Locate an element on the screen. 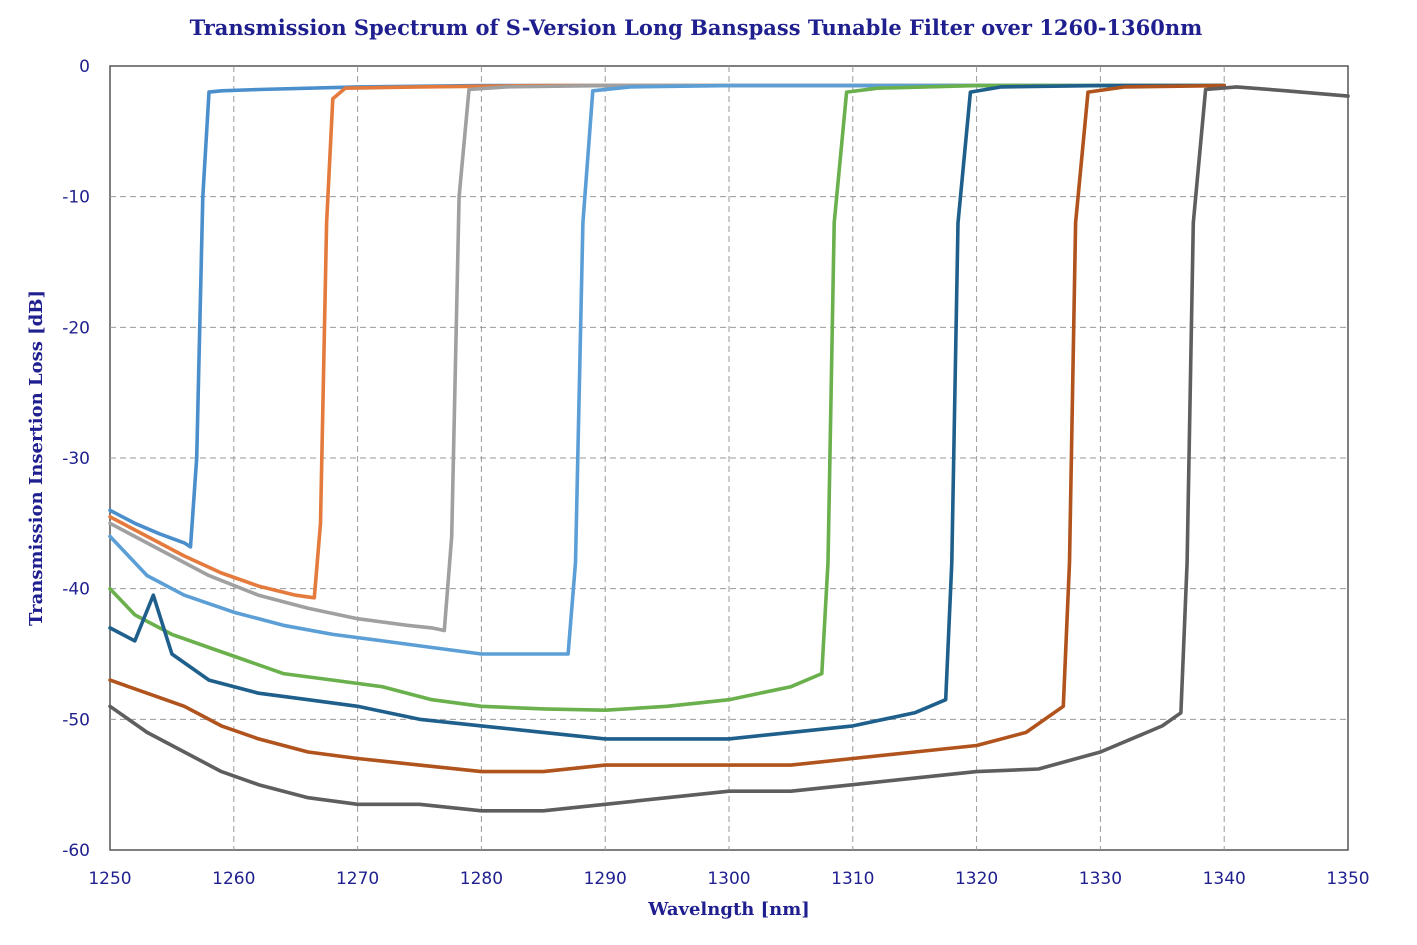 The image size is (1417, 945). y-tick-label: -20 is located at coordinates (76, 328).